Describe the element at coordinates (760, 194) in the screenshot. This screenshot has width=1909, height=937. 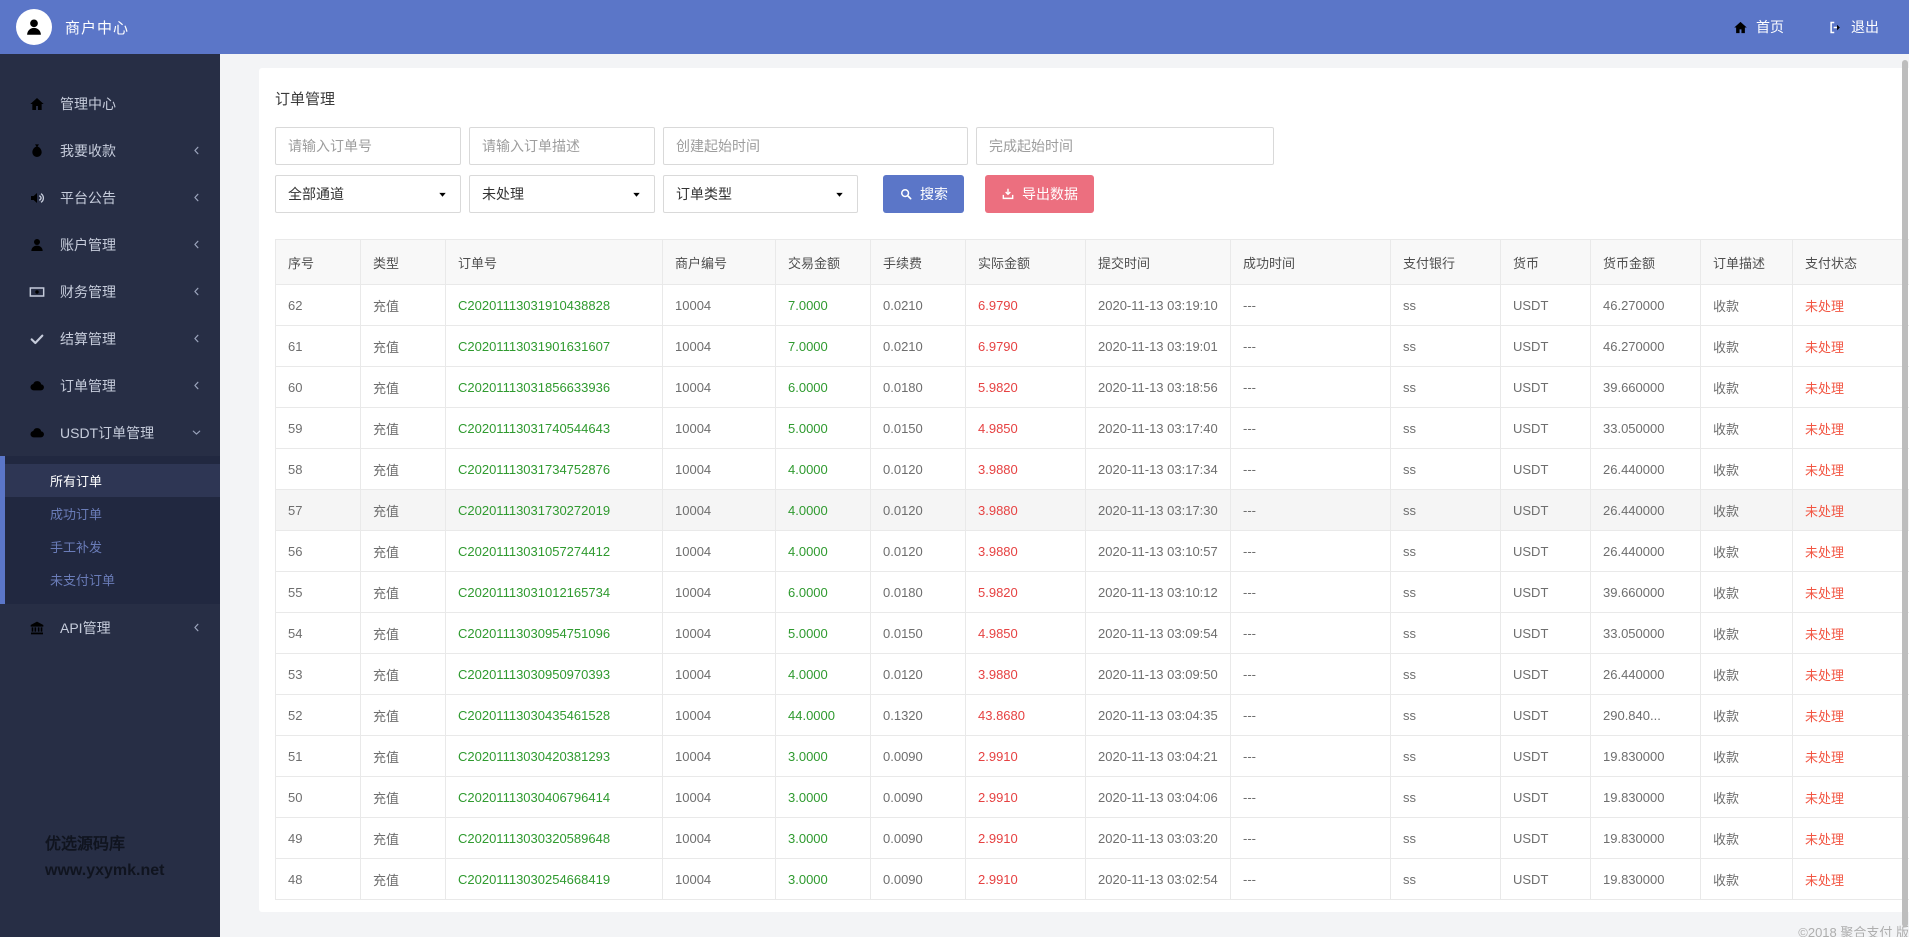
I see `filter-select-2: 订单类型` at that location.